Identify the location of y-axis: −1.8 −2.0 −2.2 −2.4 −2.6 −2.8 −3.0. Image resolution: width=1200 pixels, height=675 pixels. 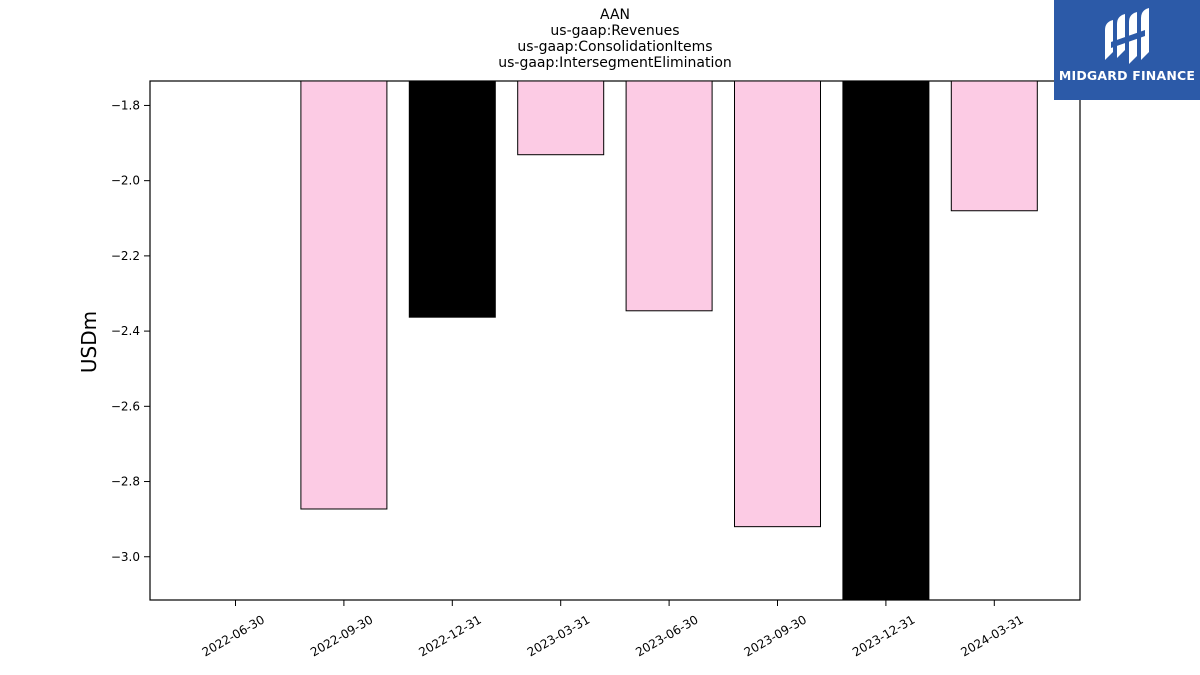
(130, 331).